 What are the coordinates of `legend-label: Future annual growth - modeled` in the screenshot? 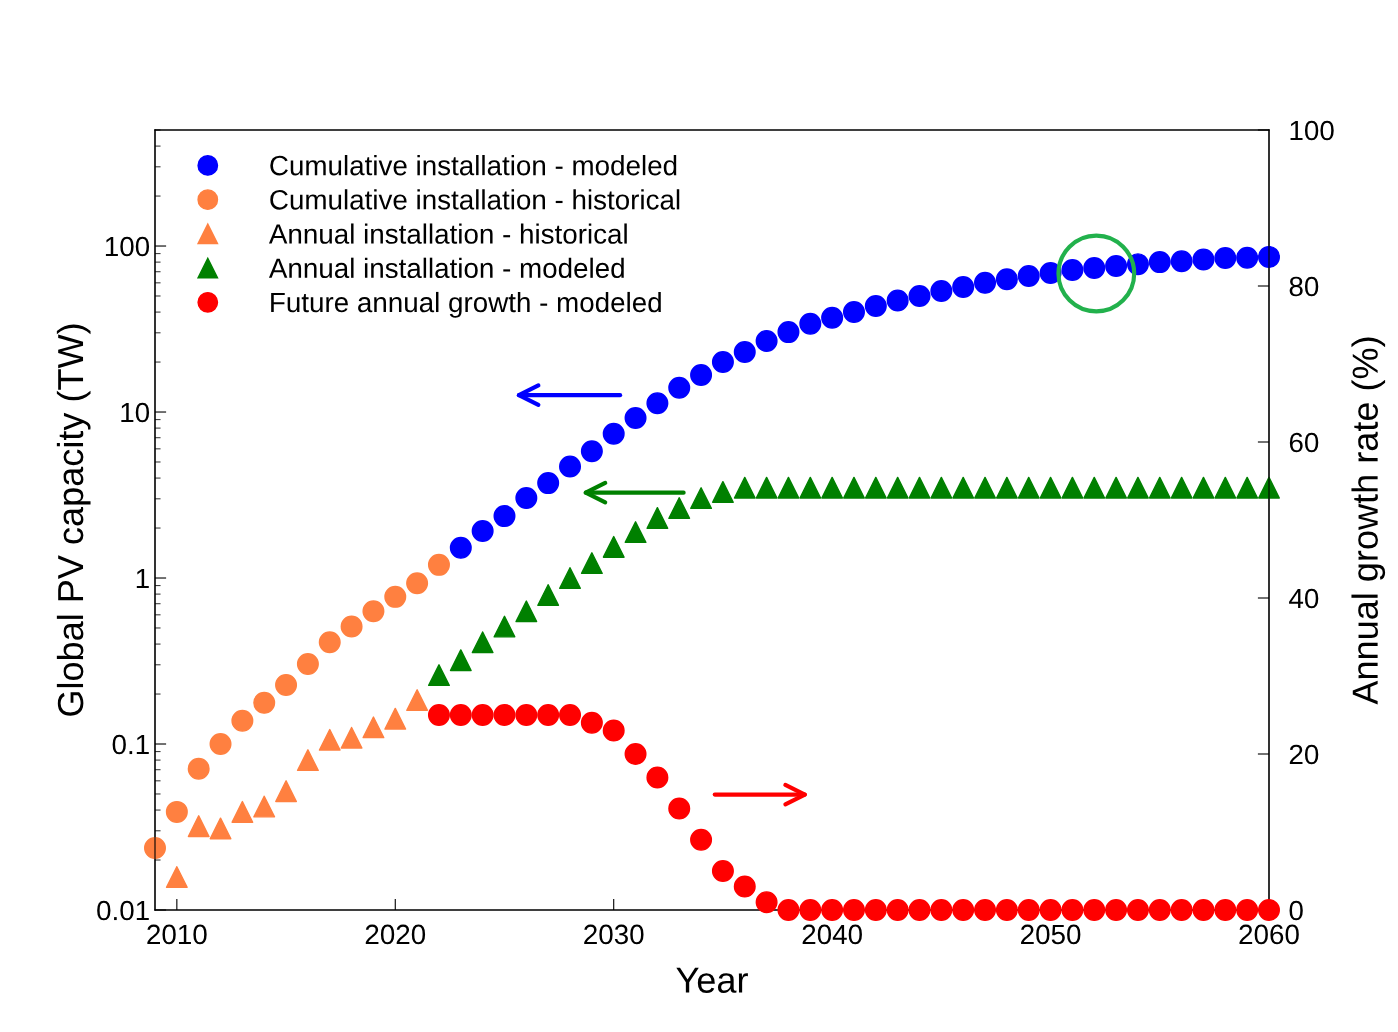 It's located at (466, 304).